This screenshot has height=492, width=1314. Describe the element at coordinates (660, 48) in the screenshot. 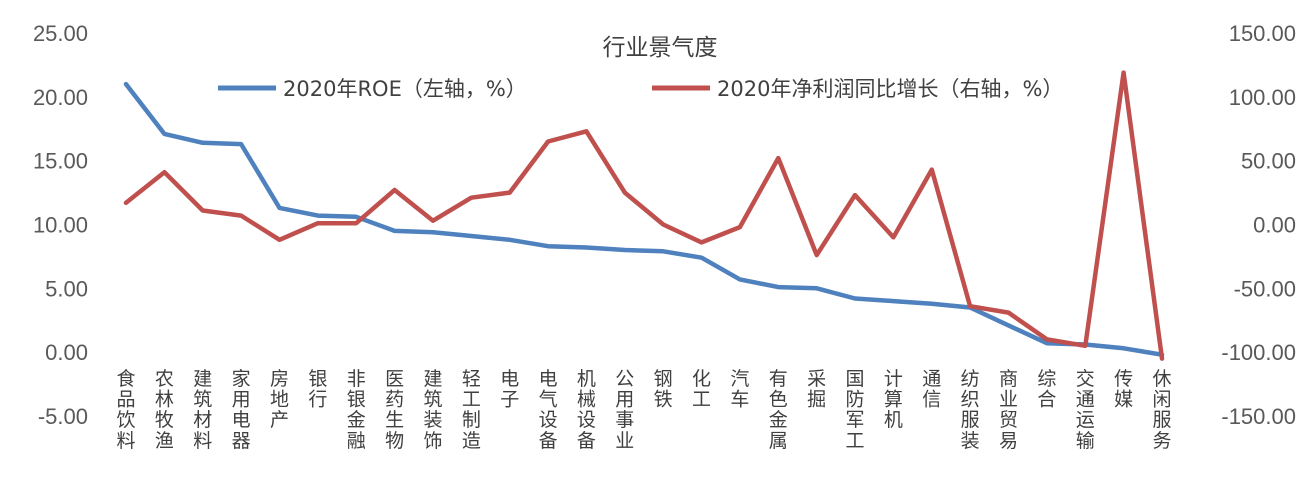

I see `chart-title: 行业景气度` at that location.